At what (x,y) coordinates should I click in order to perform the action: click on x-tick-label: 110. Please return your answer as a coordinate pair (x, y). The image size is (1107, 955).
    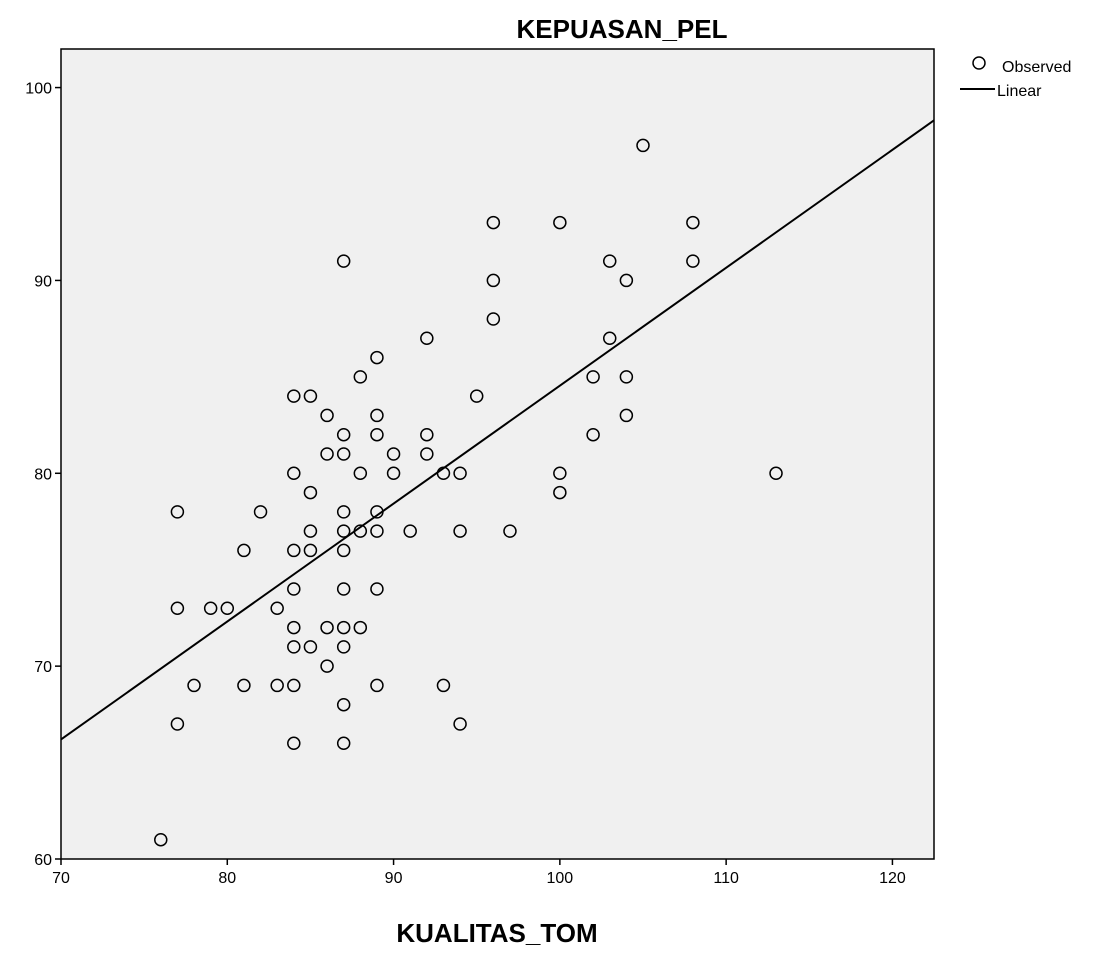
    Looking at the image, I should click on (726, 878).